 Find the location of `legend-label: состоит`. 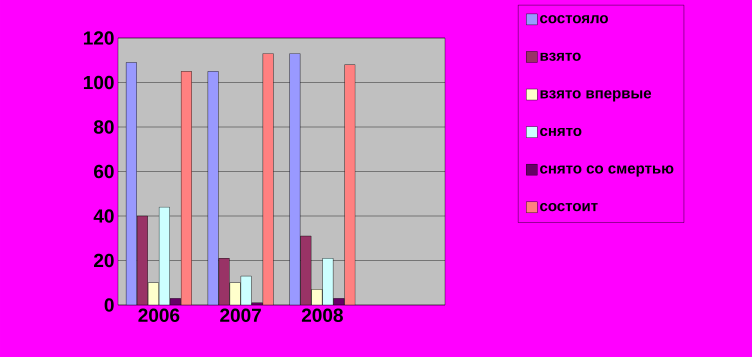

legend-label: состоит is located at coordinates (569, 207).